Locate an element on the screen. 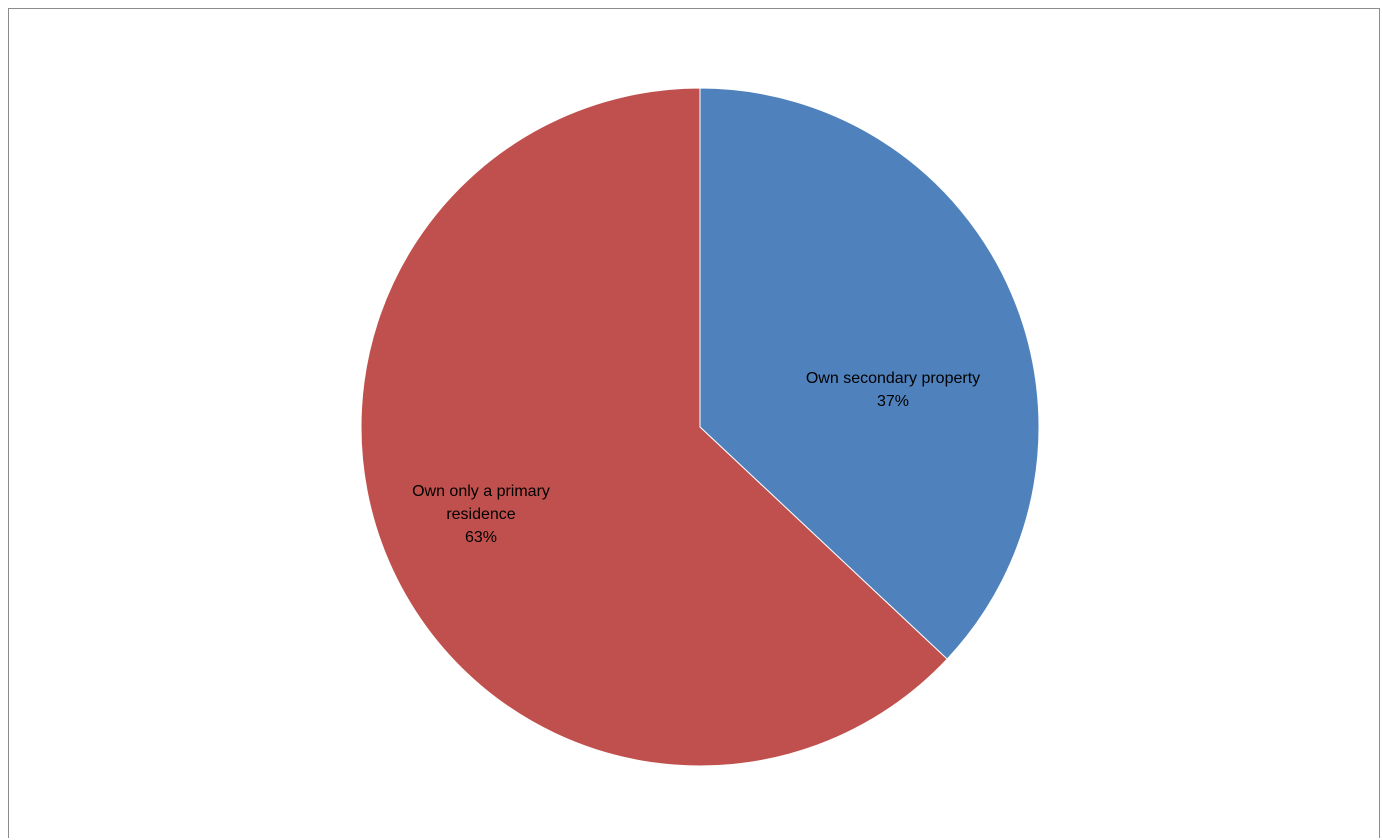 The width and height of the screenshot is (1382, 840). slice-label-1: Own only a primary residence 63% is located at coordinates (481, 514).